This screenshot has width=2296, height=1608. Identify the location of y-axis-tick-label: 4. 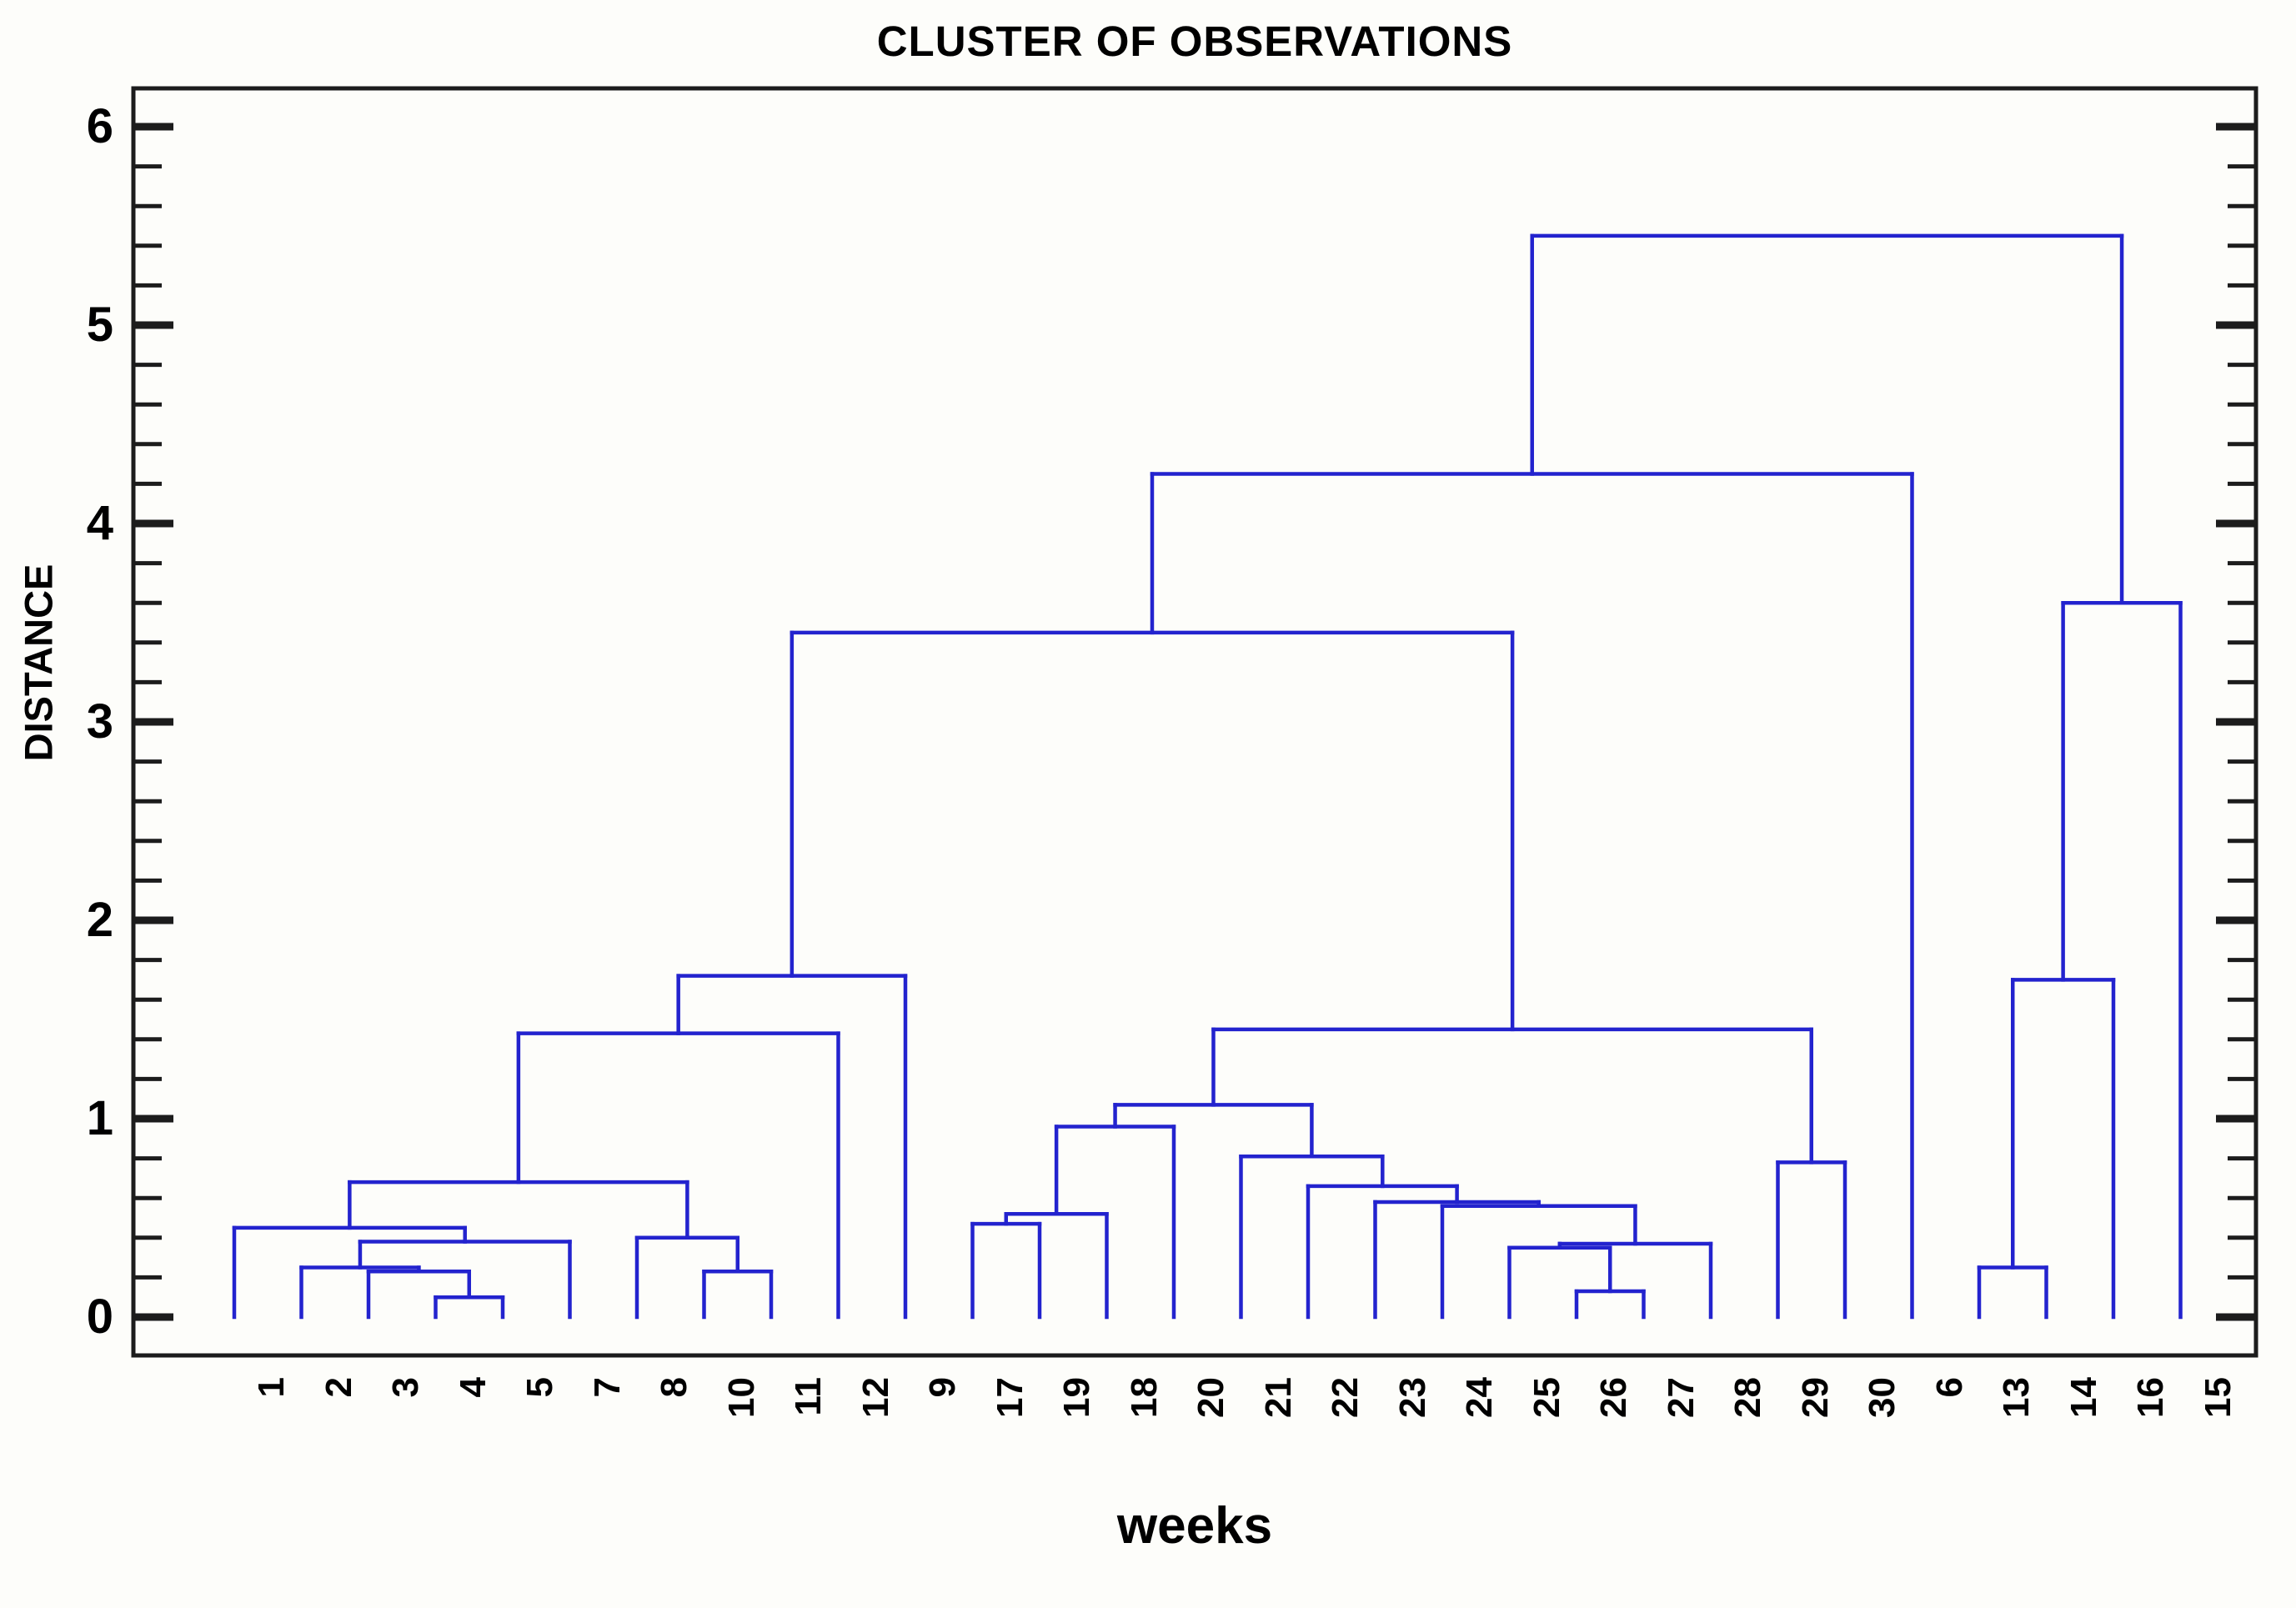
(100, 523).